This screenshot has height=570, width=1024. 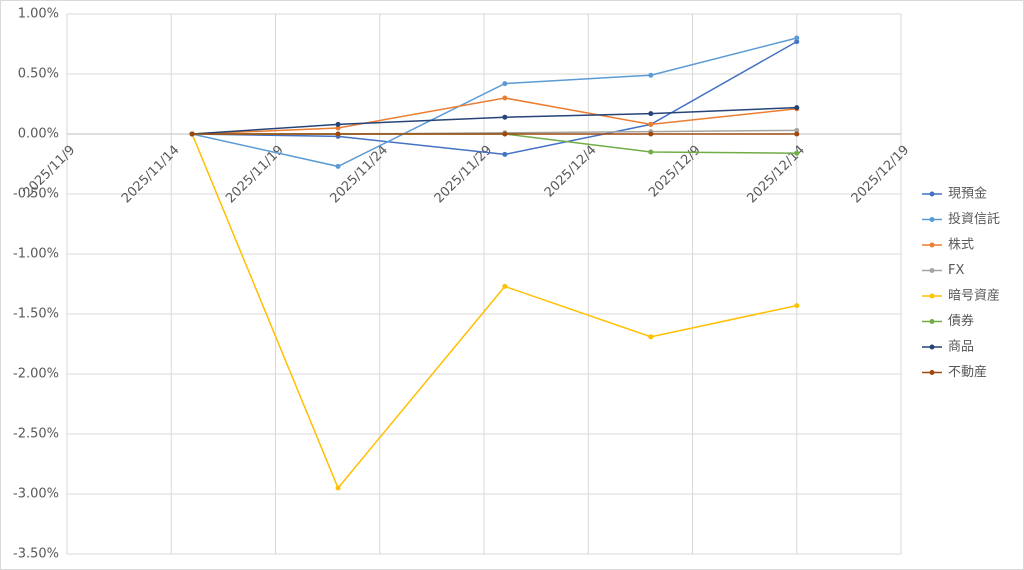 I want to click on legend-label: FX, so click(x=956, y=270).